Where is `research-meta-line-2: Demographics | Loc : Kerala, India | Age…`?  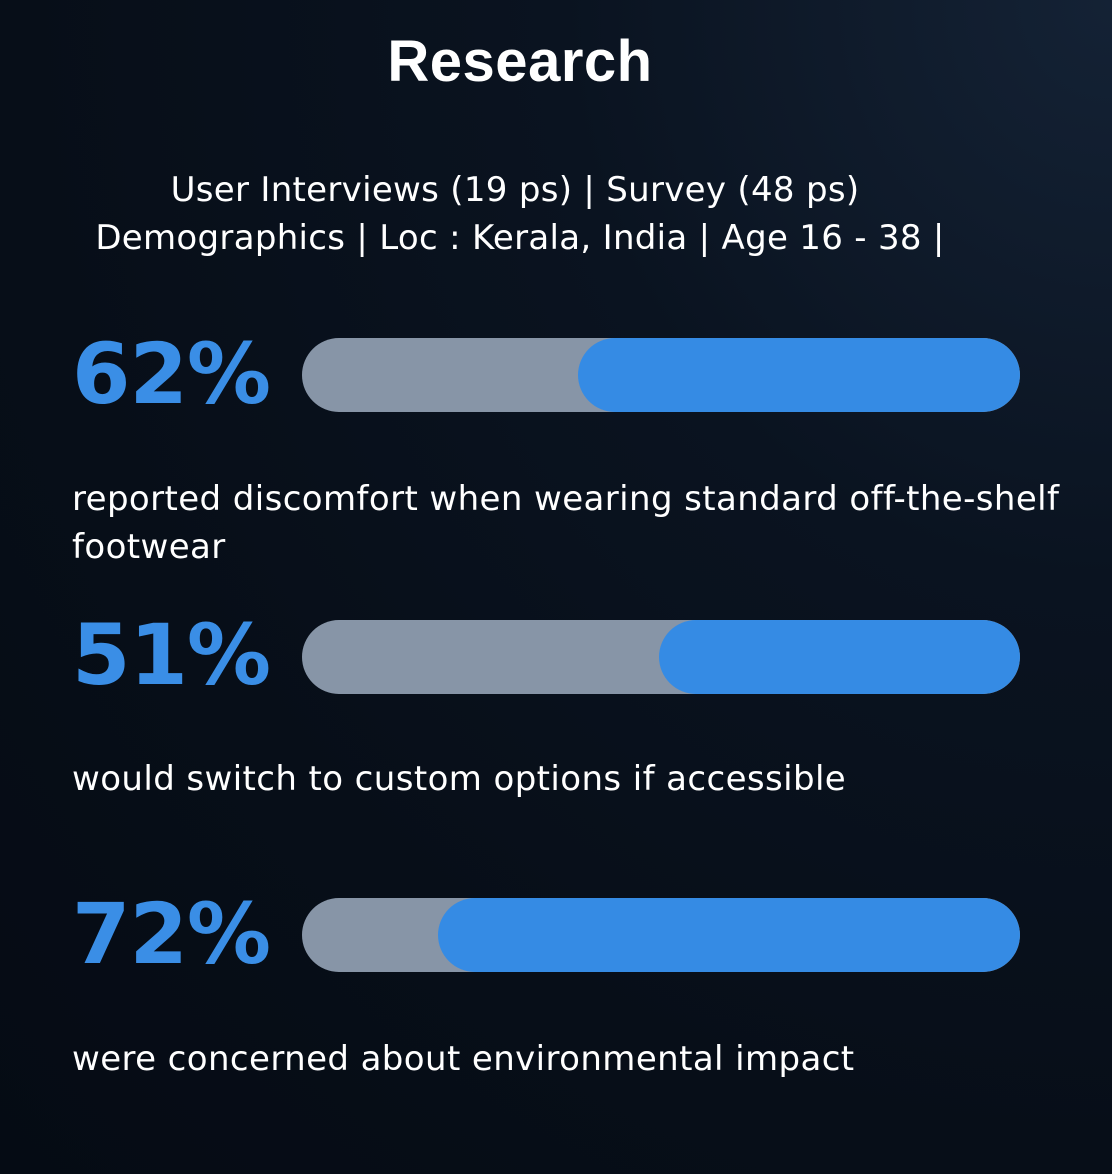 research-meta-line-2: Demographics | Loc : Kerala, India | Age… is located at coordinates (520, 238).